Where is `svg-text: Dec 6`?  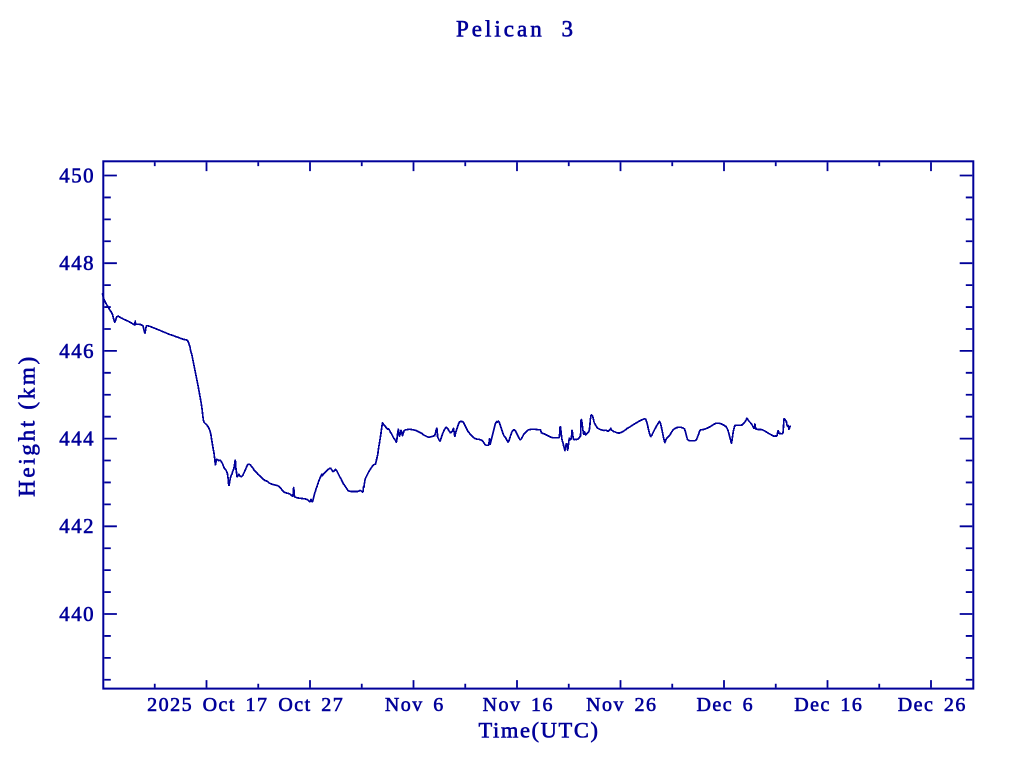 svg-text: Dec 6 is located at coordinates (725, 705).